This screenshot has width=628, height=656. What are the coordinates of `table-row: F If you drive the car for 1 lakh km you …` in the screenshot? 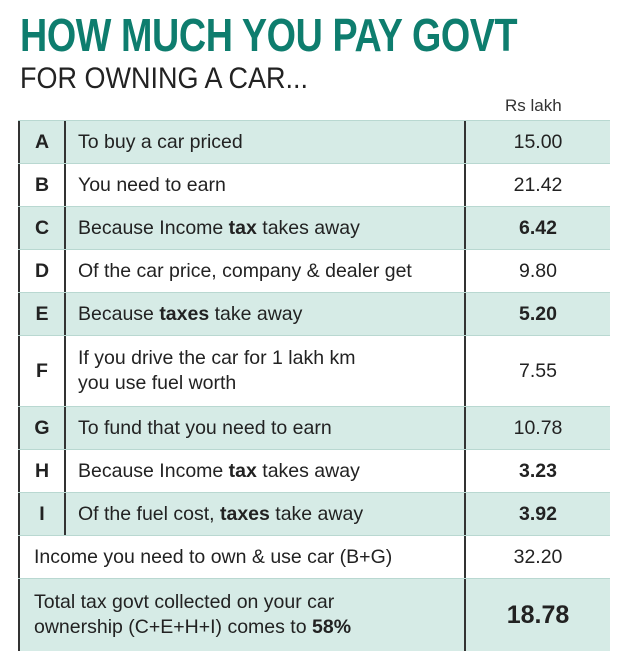 It's located at (314, 370).